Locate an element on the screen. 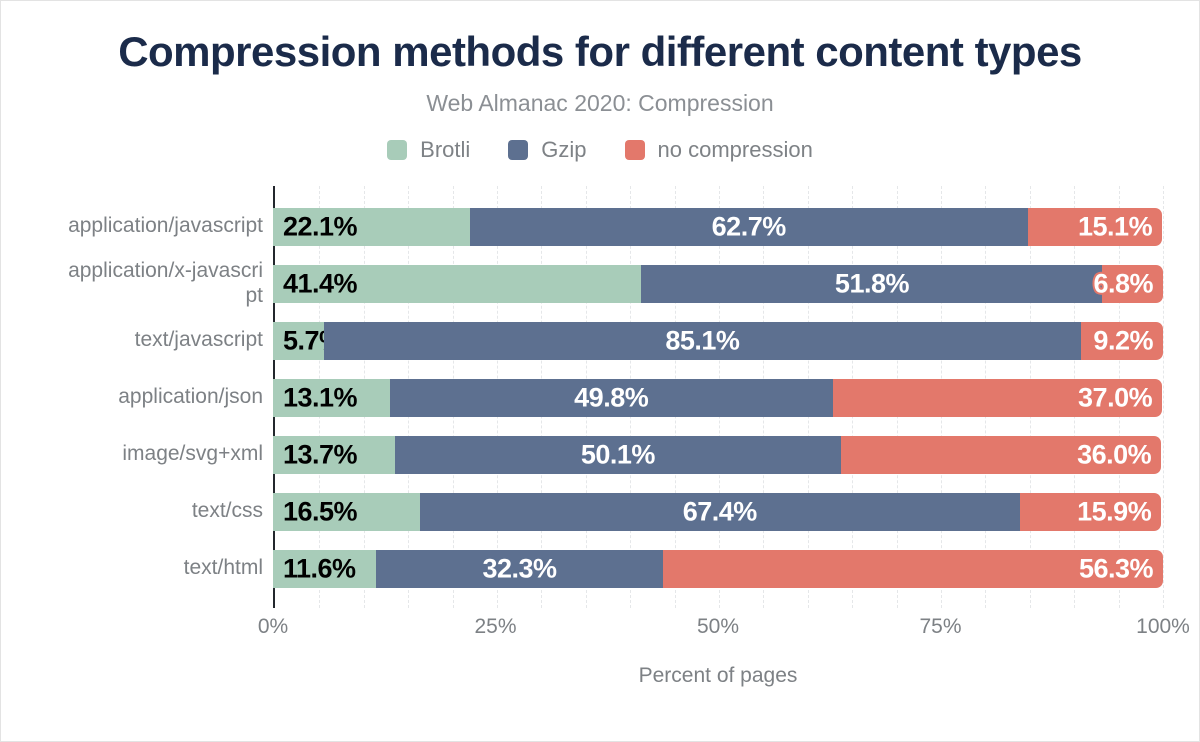  value-label: 41.4% is located at coordinates (320, 283).